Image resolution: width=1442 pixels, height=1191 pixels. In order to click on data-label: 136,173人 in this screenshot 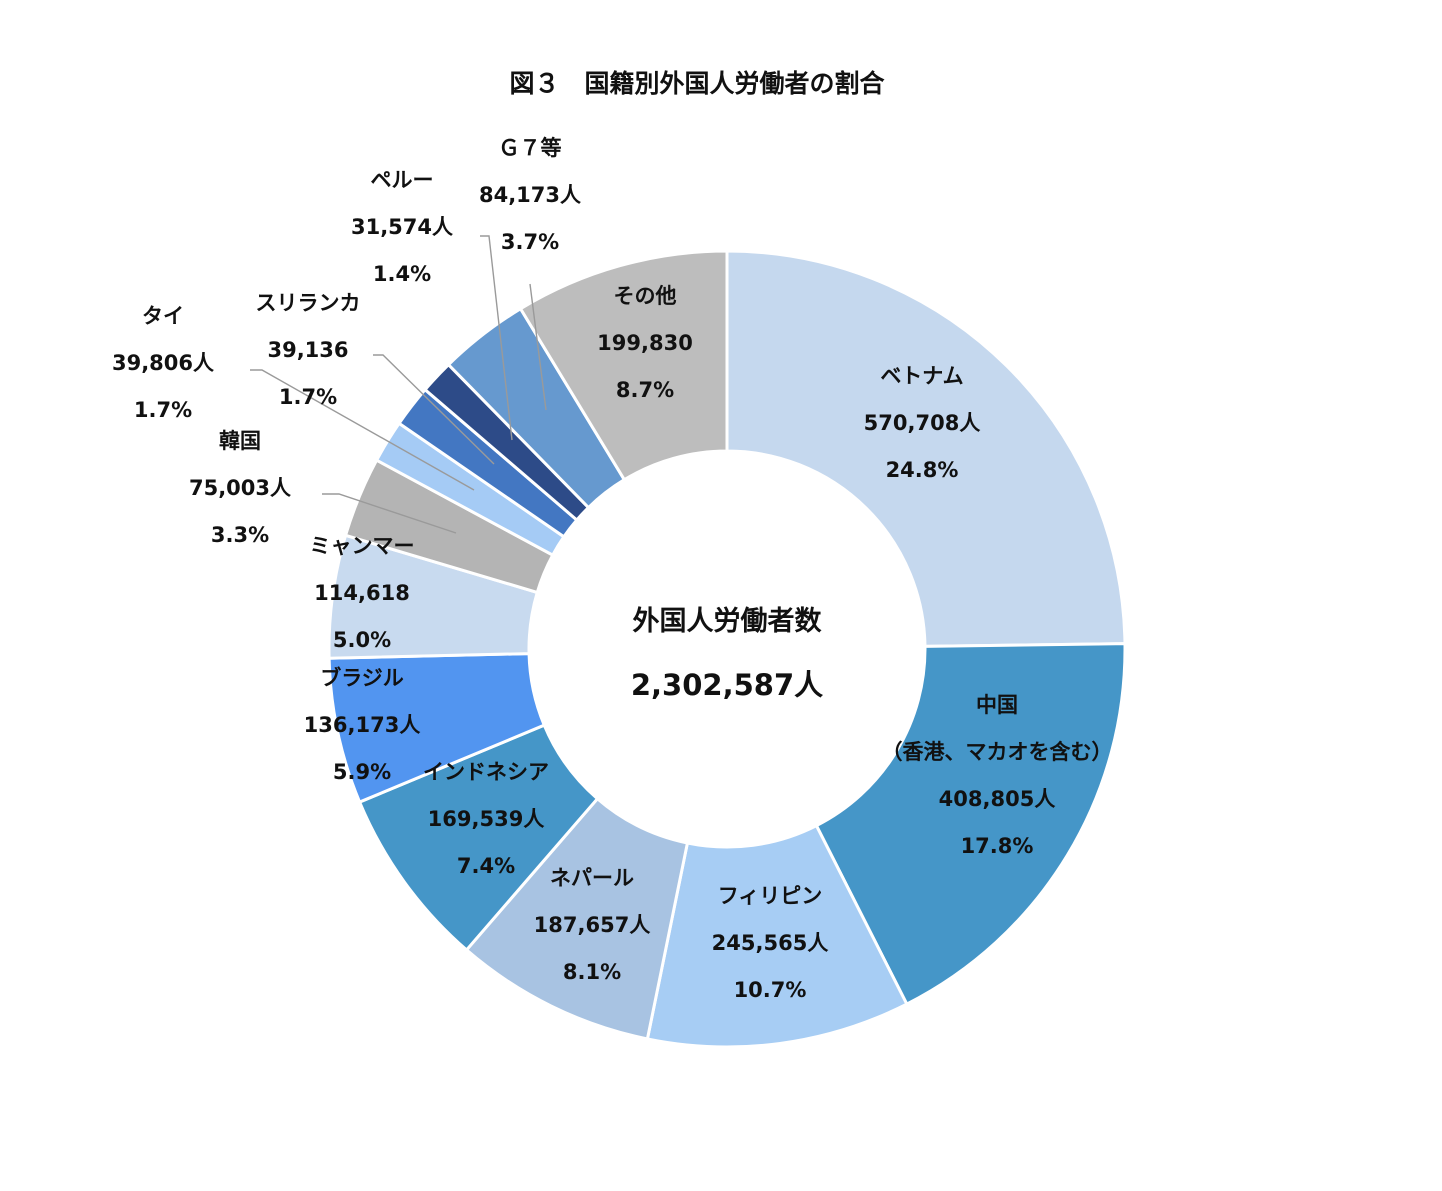, I will do `click(362, 725)`.